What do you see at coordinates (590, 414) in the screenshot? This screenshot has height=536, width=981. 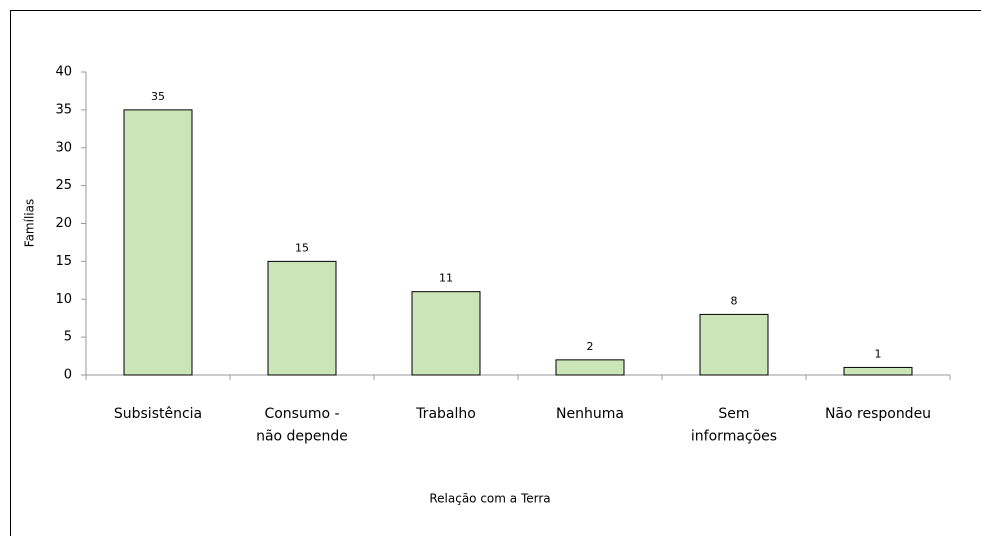 I see `x-tick-label: Nenhuma` at bounding box center [590, 414].